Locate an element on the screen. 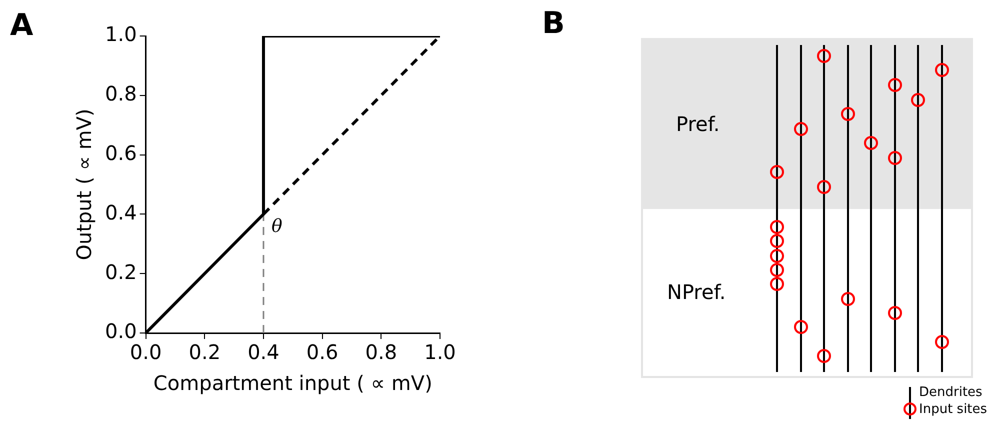  text: Pref. is located at coordinates (698, 124).